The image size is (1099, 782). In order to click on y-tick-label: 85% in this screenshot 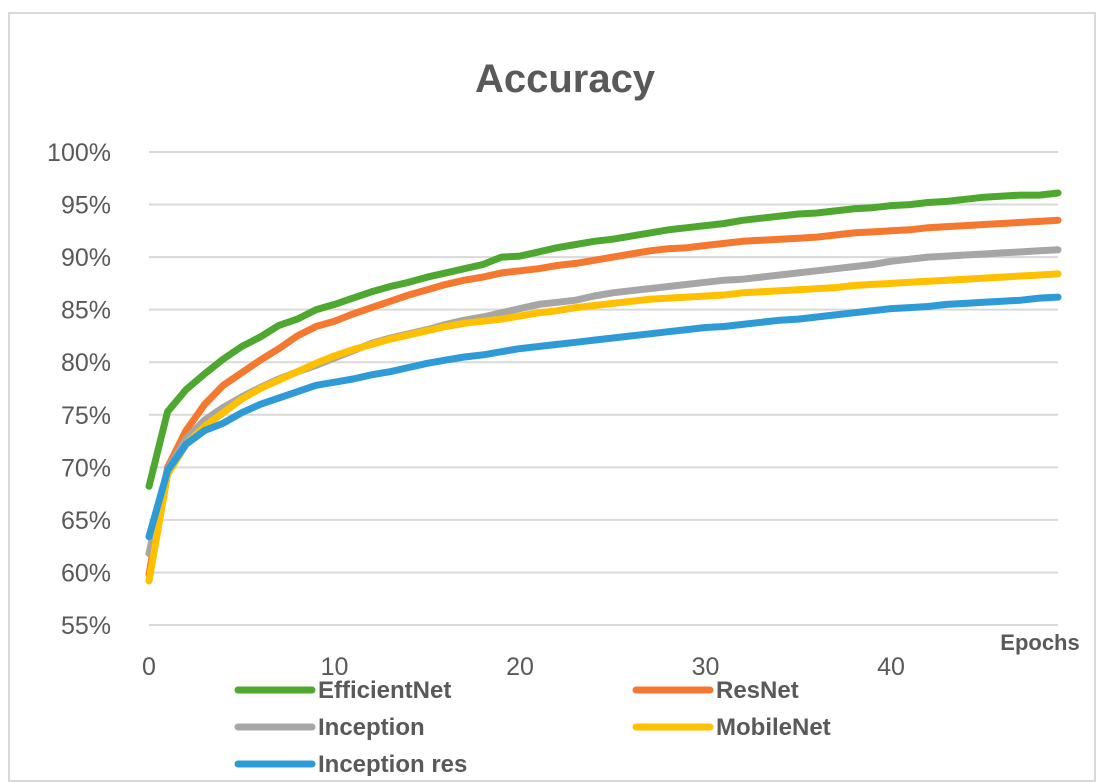, I will do `click(86, 311)`.